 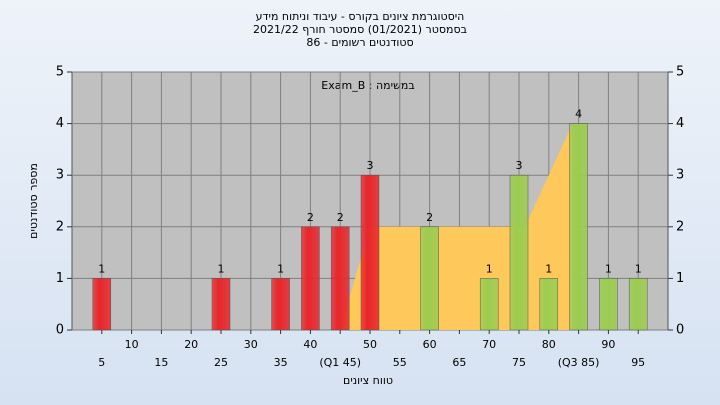 What do you see at coordinates (519, 362) in the screenshot?
I see `x-tick-label: 75` at bounding box center [519, 362].